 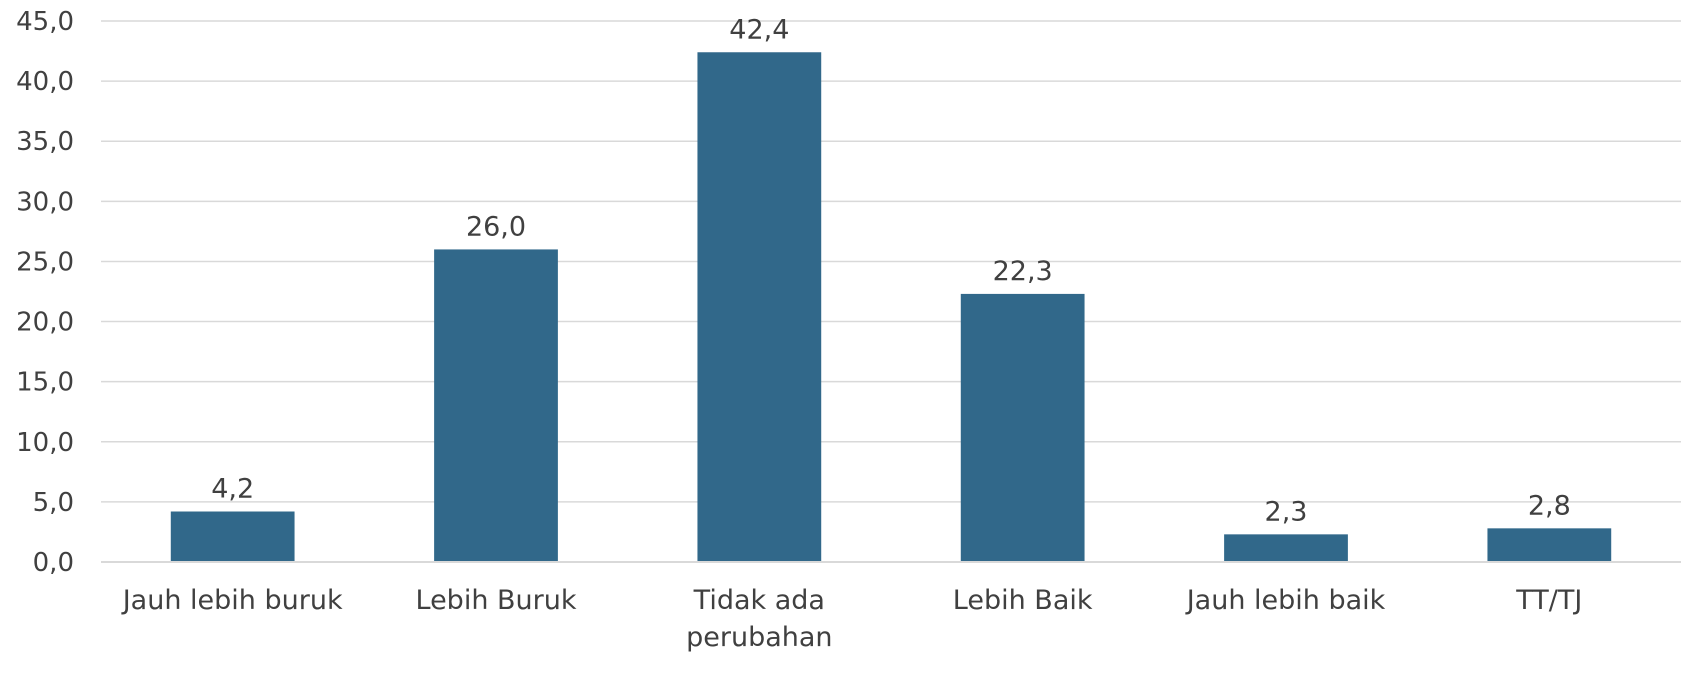 I want to click on data-label: 26,0, so click(x=496, y=226).